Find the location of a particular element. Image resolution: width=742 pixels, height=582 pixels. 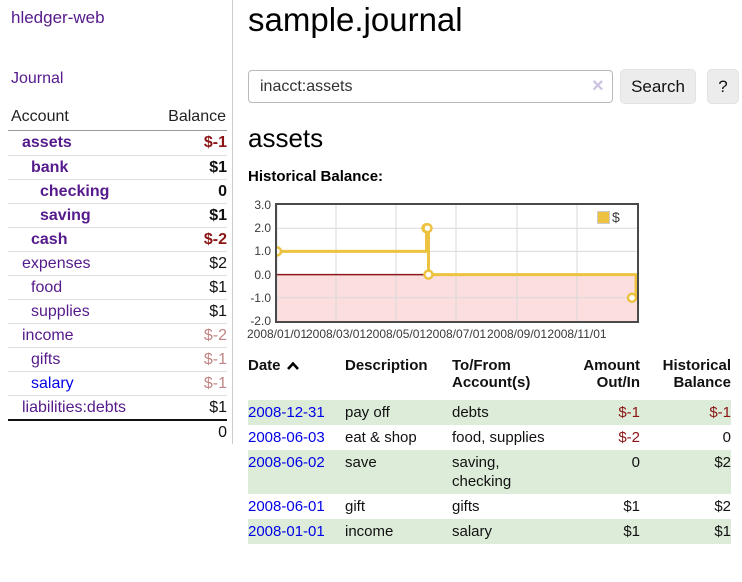

account-link: income is located at coordinates (48, 335).